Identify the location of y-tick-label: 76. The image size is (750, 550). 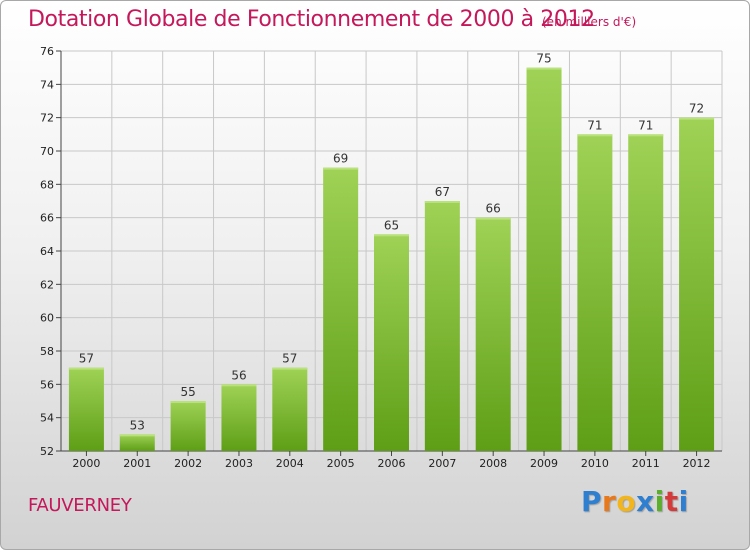
(47, 51).